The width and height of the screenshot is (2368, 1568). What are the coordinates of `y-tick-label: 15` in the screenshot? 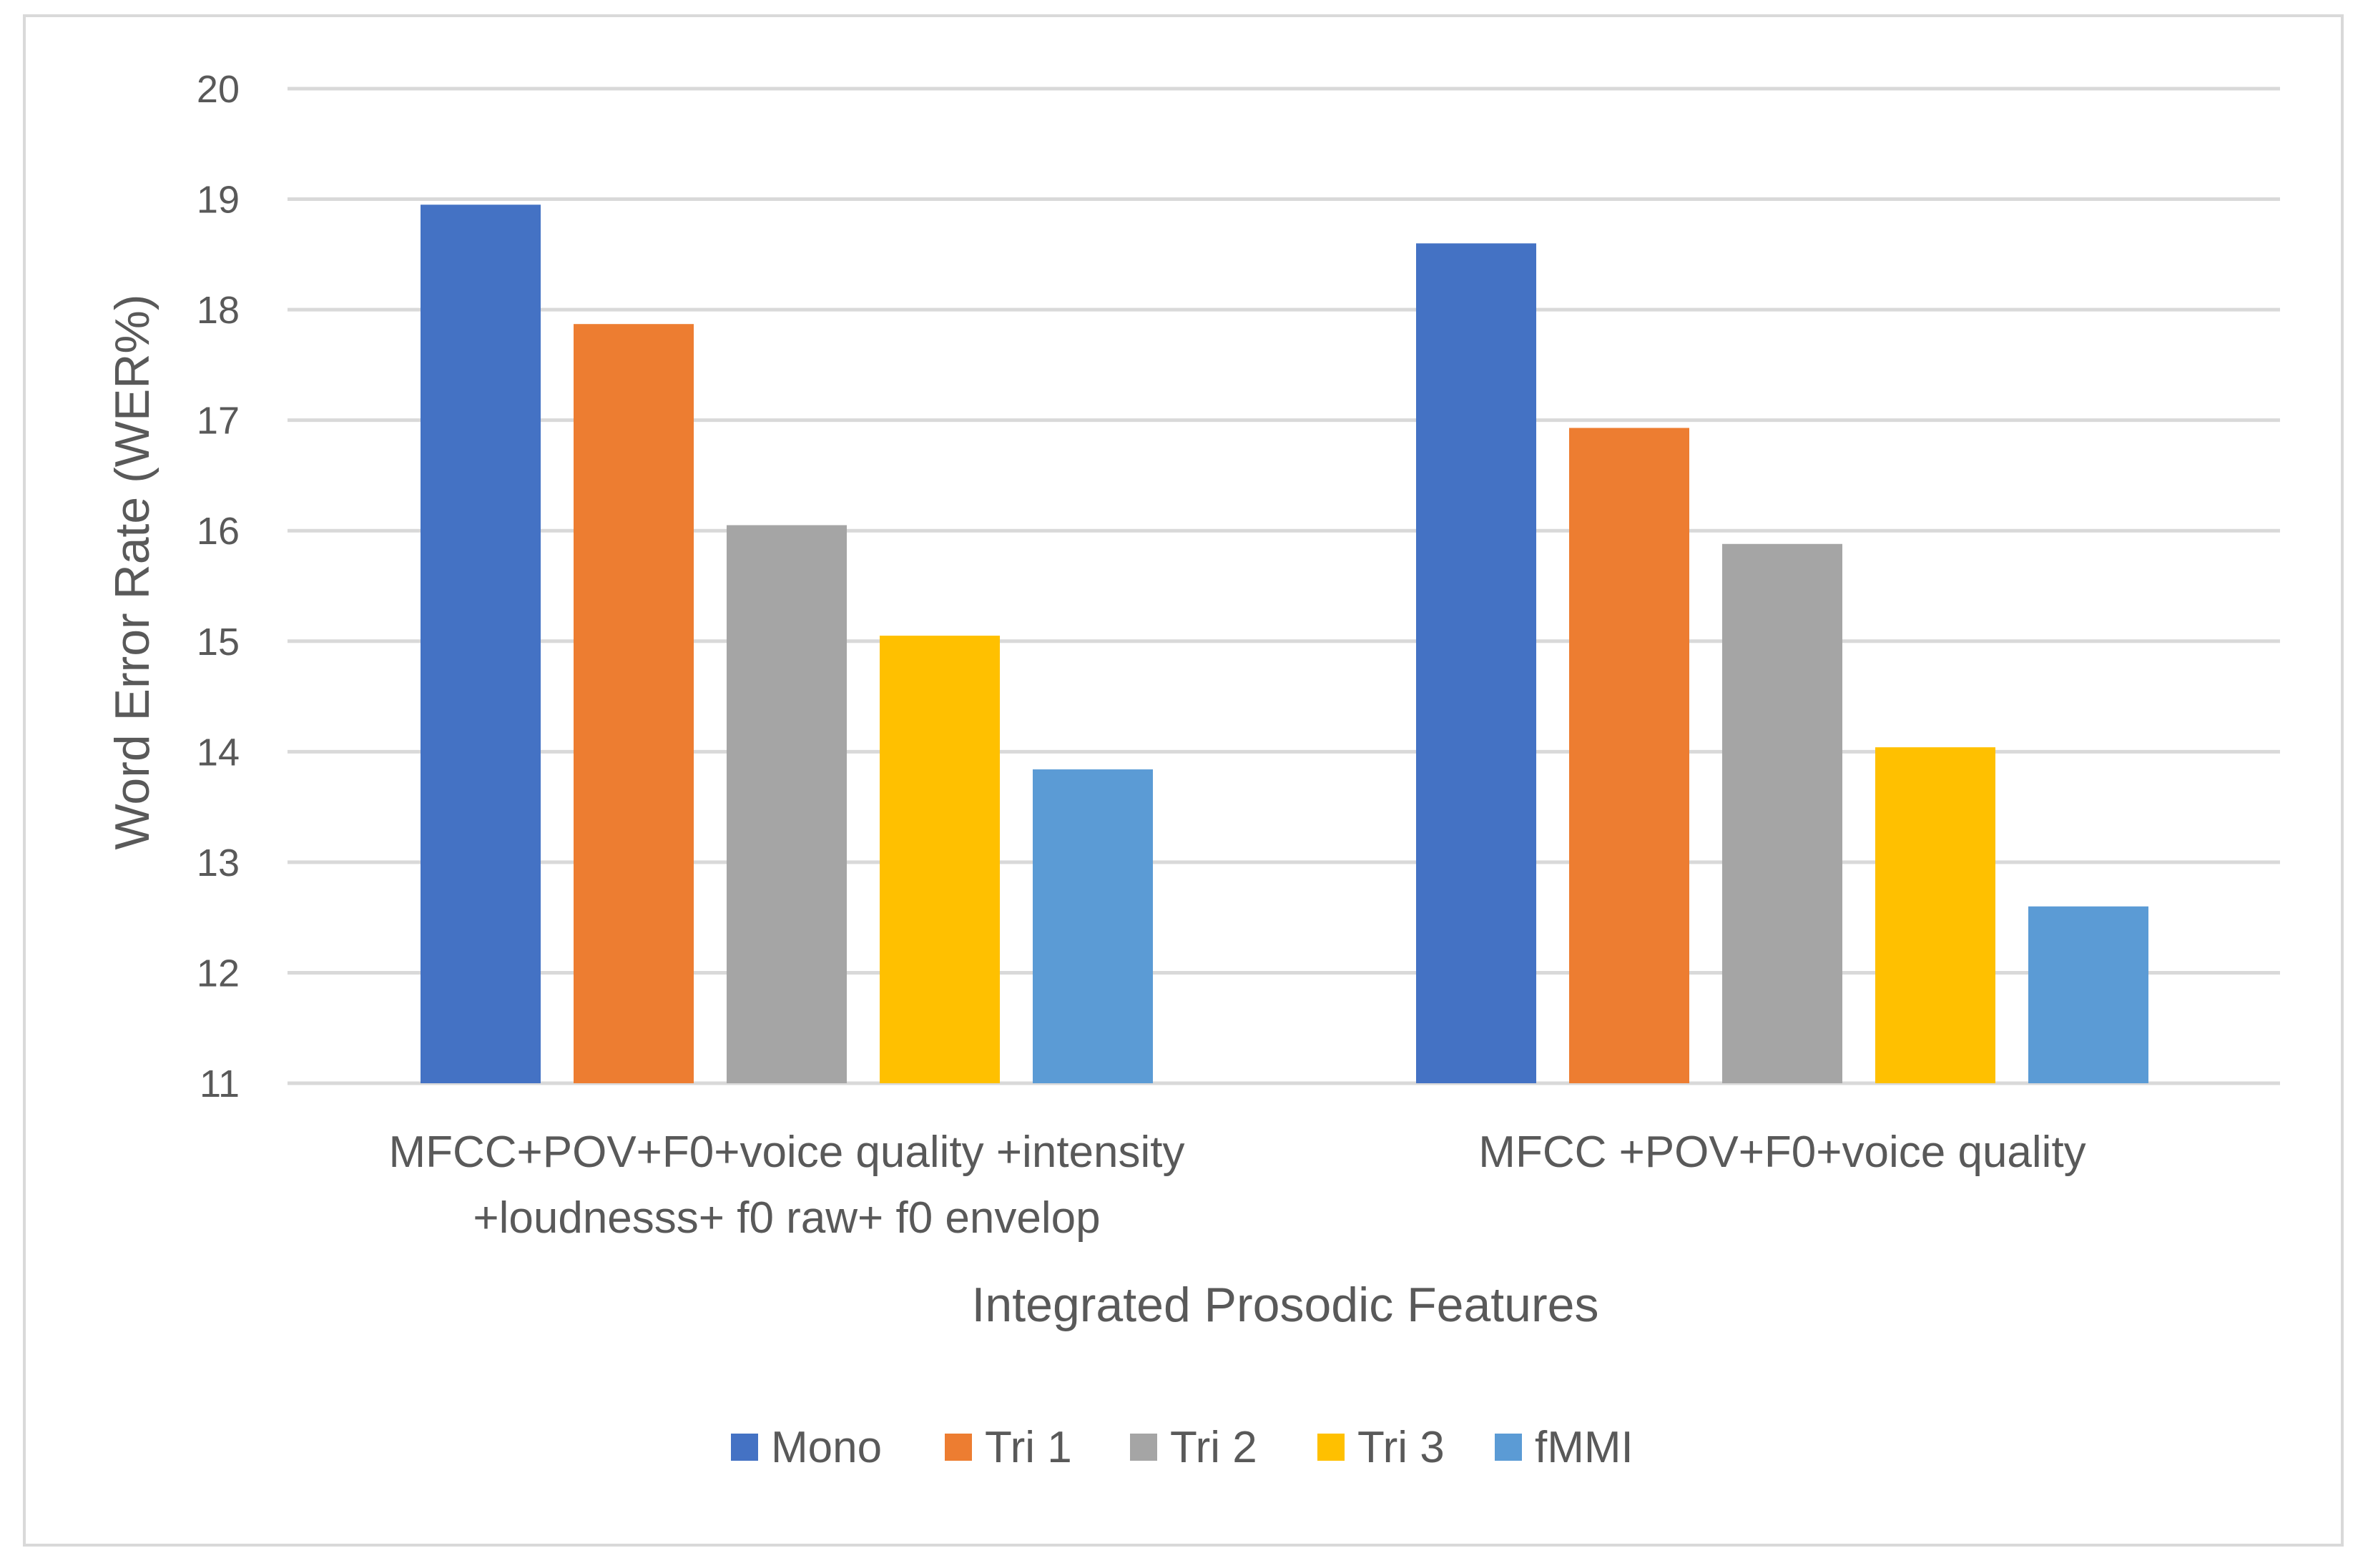 It's located at (218, 642).